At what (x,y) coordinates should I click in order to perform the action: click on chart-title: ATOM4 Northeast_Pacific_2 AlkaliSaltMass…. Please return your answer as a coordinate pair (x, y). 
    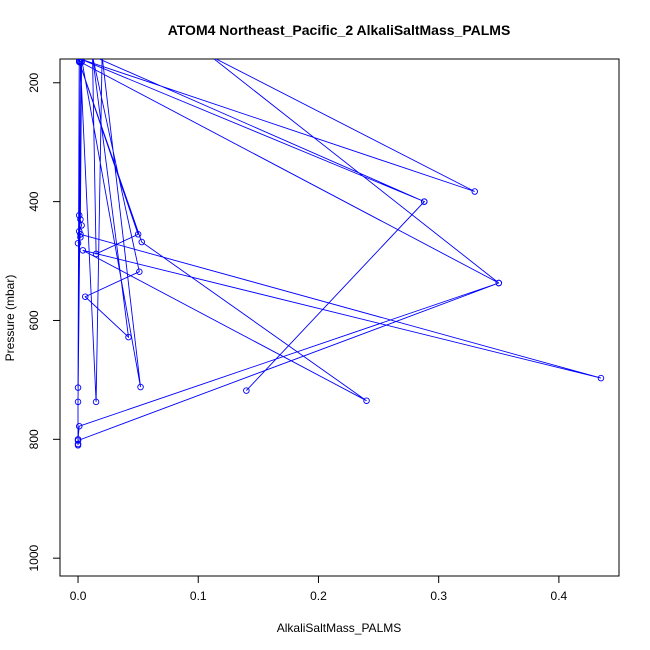
    Looking at the image, I should click on (339, 30).